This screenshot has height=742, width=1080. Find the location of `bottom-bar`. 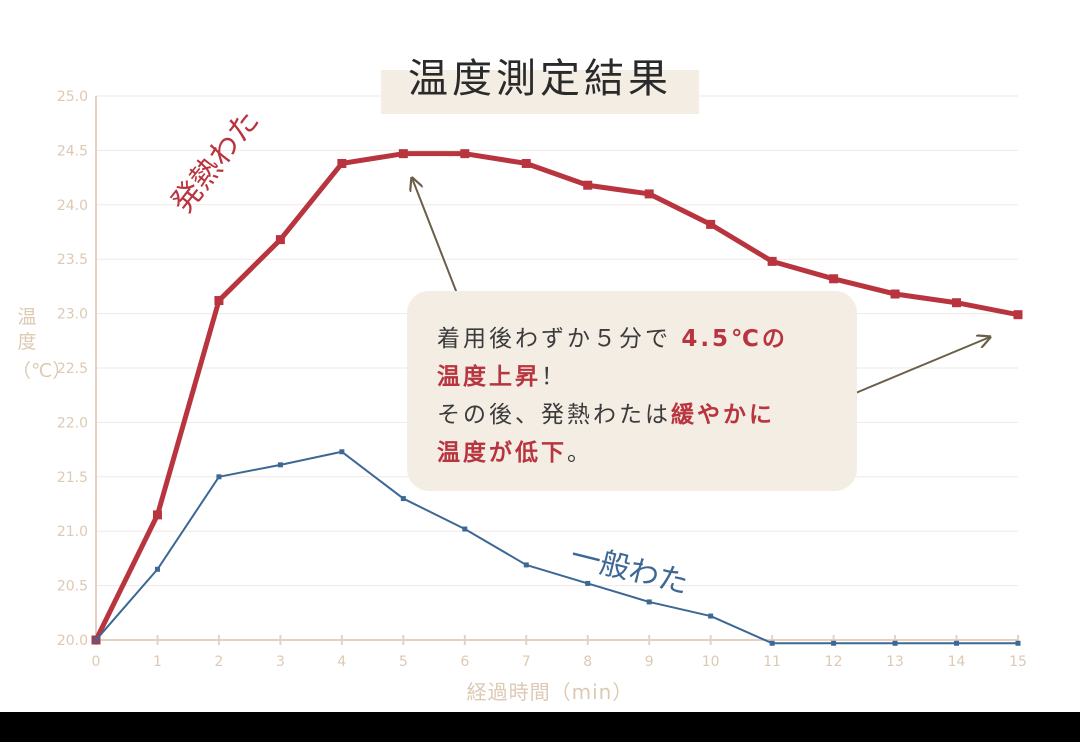

bottom-bar is located at coordinates (540, 727).